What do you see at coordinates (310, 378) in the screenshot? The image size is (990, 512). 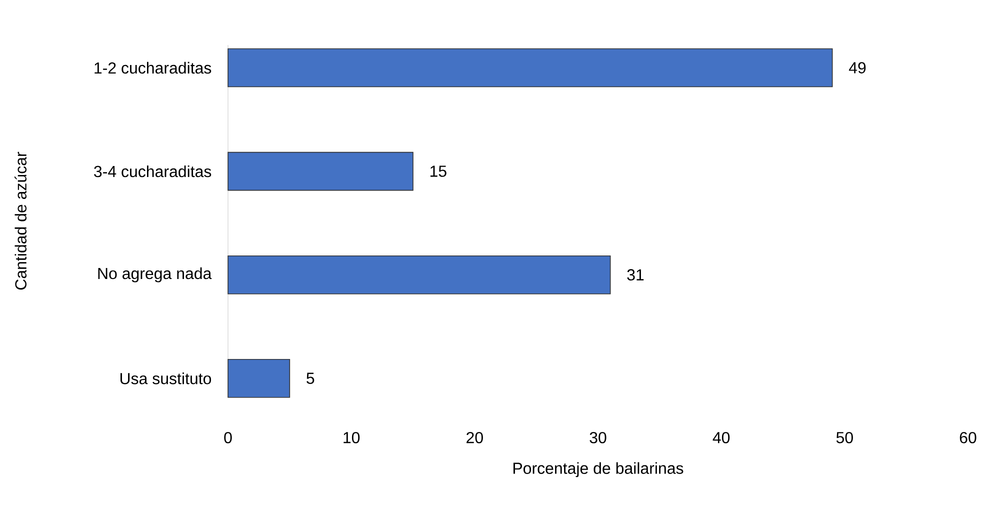 I see `data-label: 5` at bounding box center [310, 378].